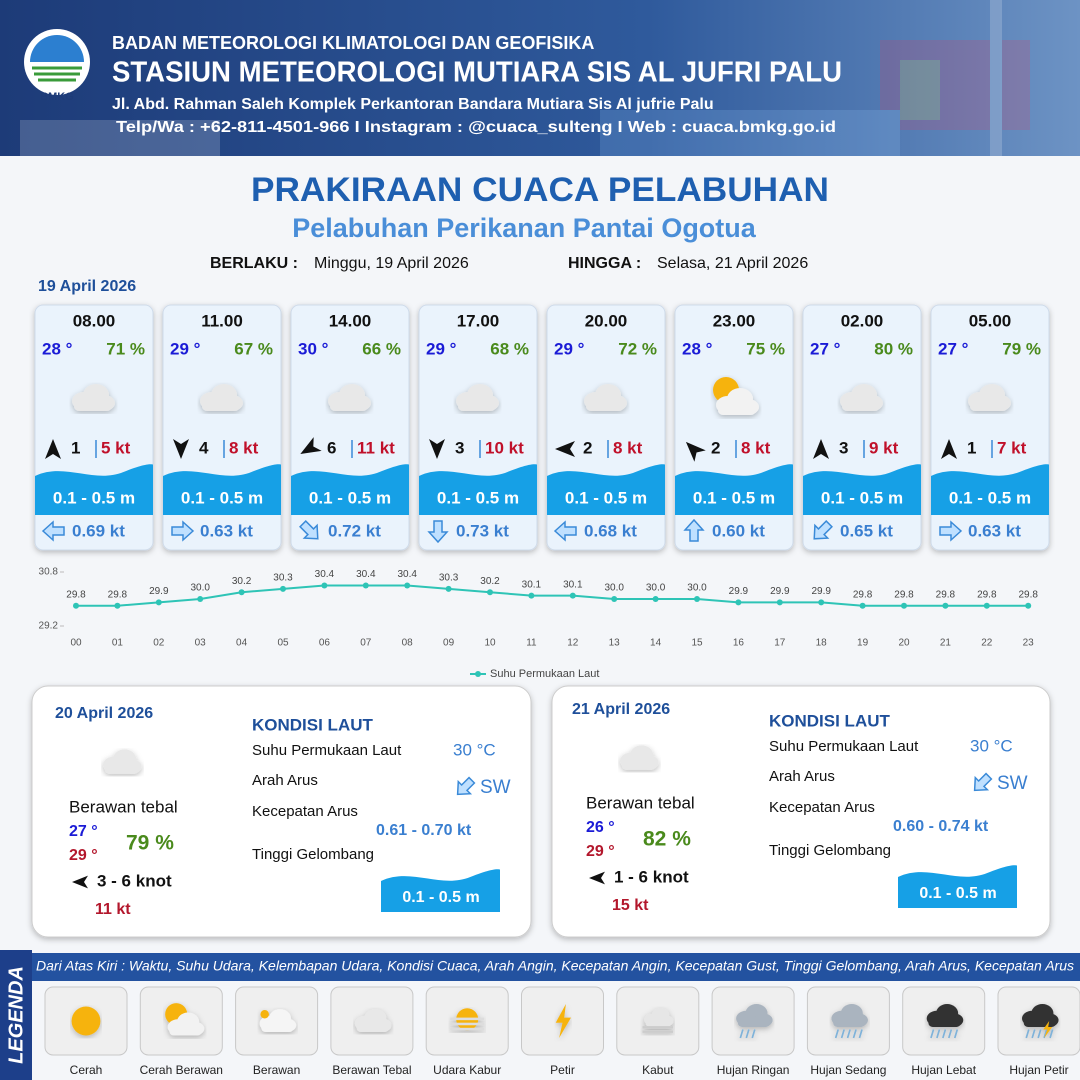 This screenshot has width=1080, height=1080. Describe the element at coordinates (610, 530) in the screenshot. I see `current-speed: 0.68 kt` at that location.